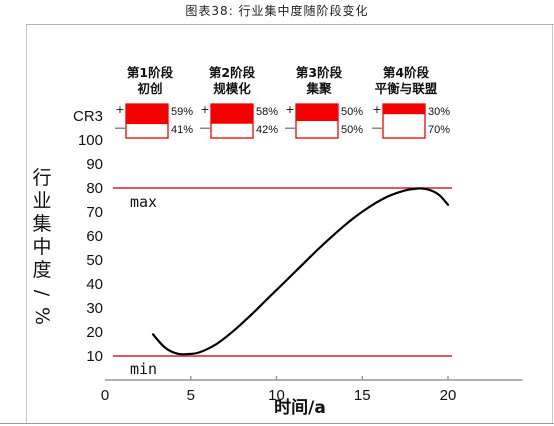 The image size is (554, 426). Describe the element at coordinates (267, 112) in the screenshot. I see `plus-percent: 58%` at that location.